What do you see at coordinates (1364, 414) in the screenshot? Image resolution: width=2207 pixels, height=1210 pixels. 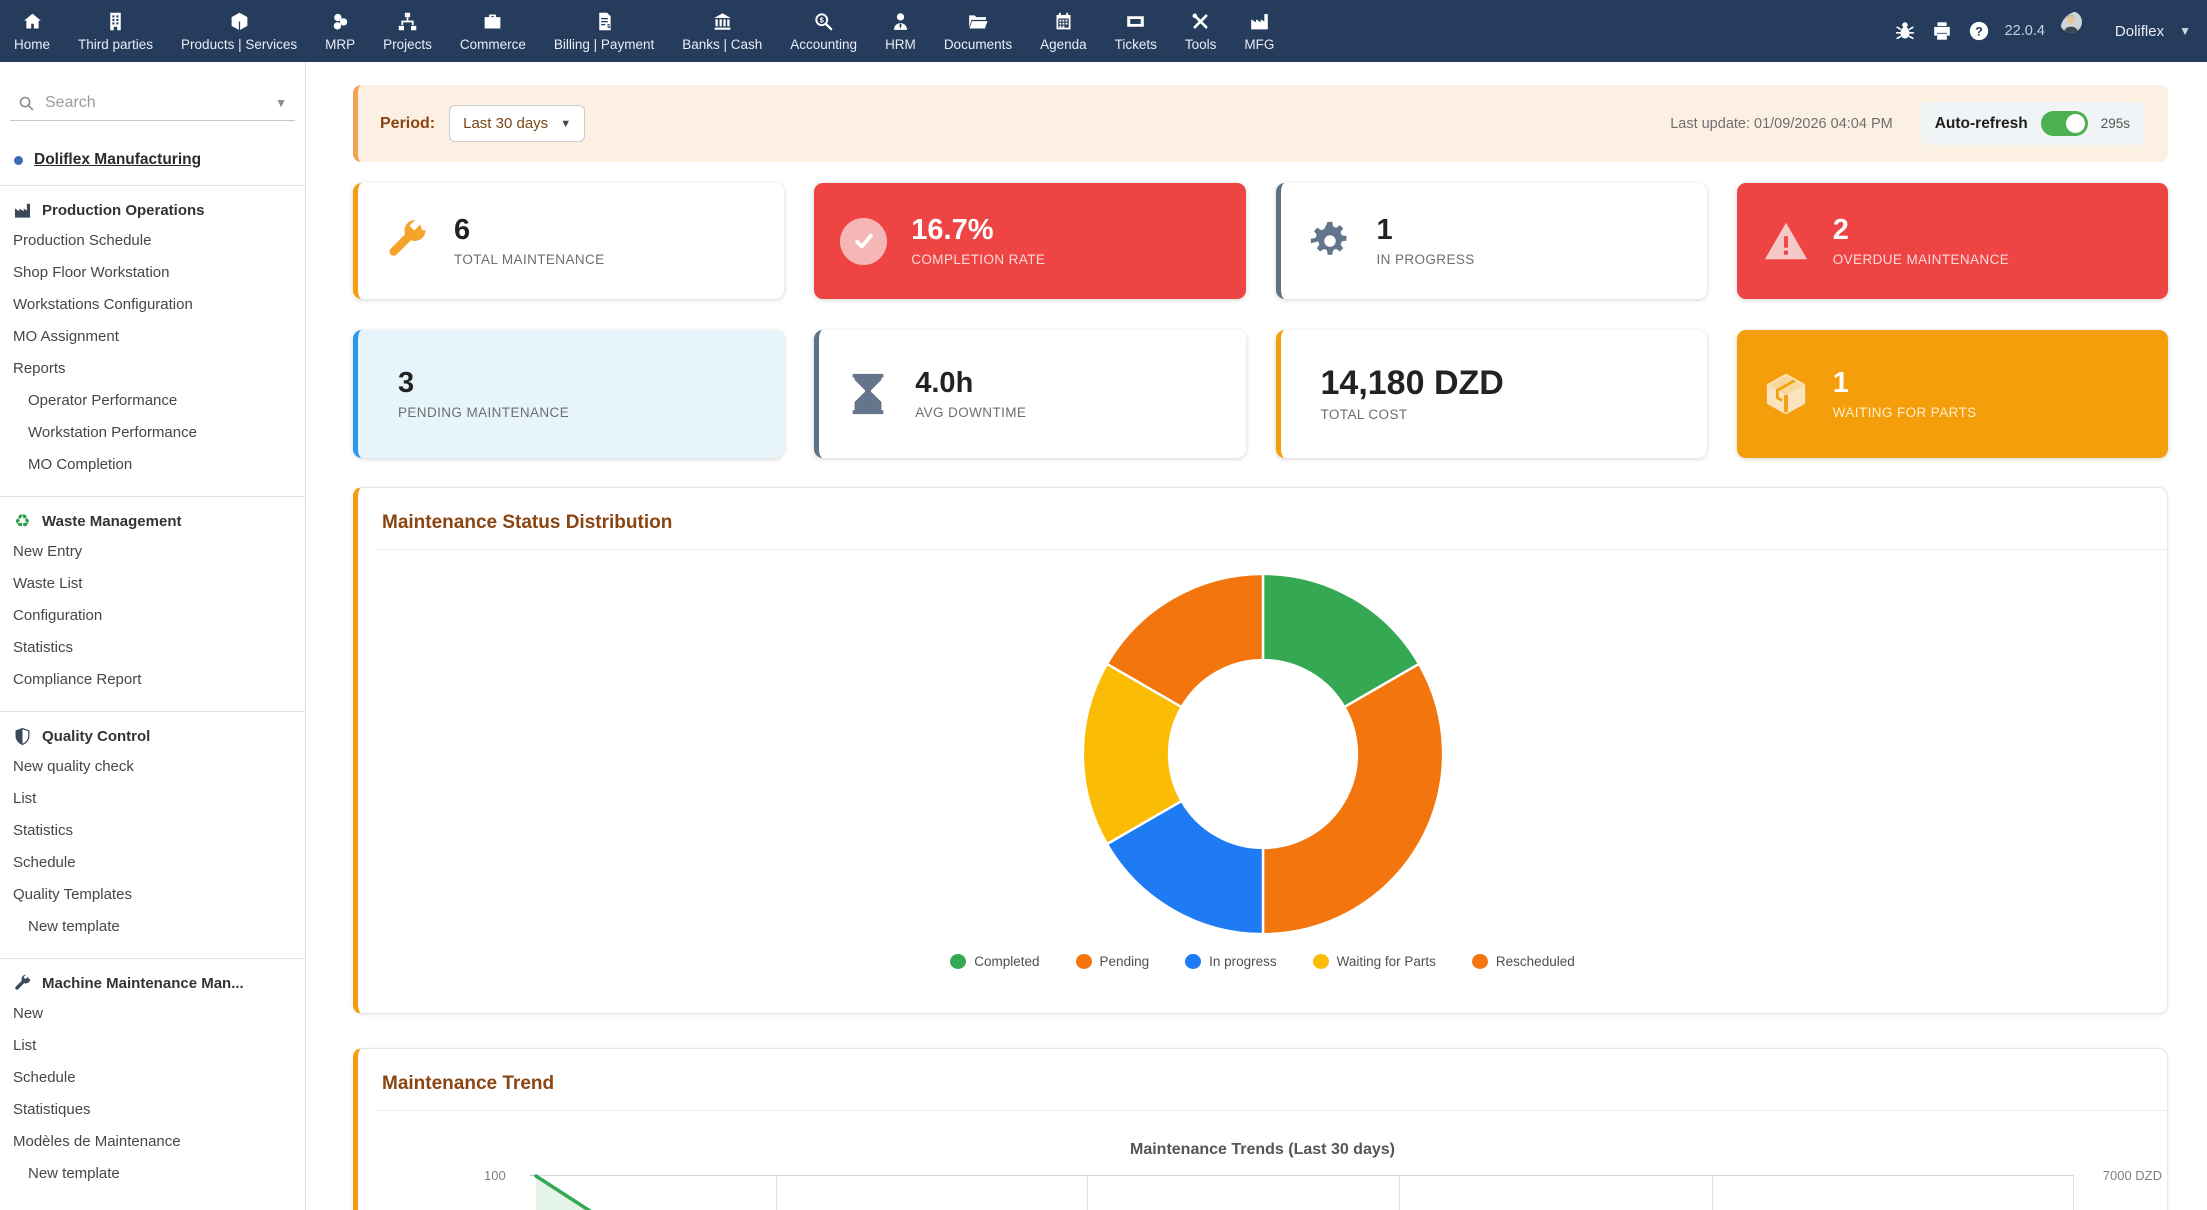 I see `kpi-label: TOTAL COST` at bounding box center [1364, 414].